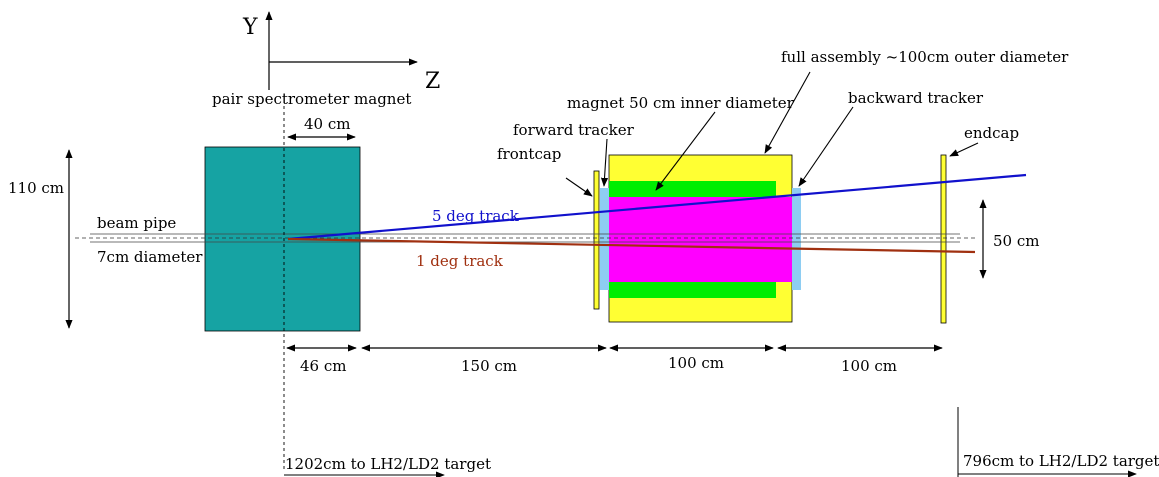 The height and width of the screenshot is (477, 1159). What do you see at coordinates (36, 188) in the screenshot?
I see `height-110-label: 110 cm` at bounding box center [36, 188].